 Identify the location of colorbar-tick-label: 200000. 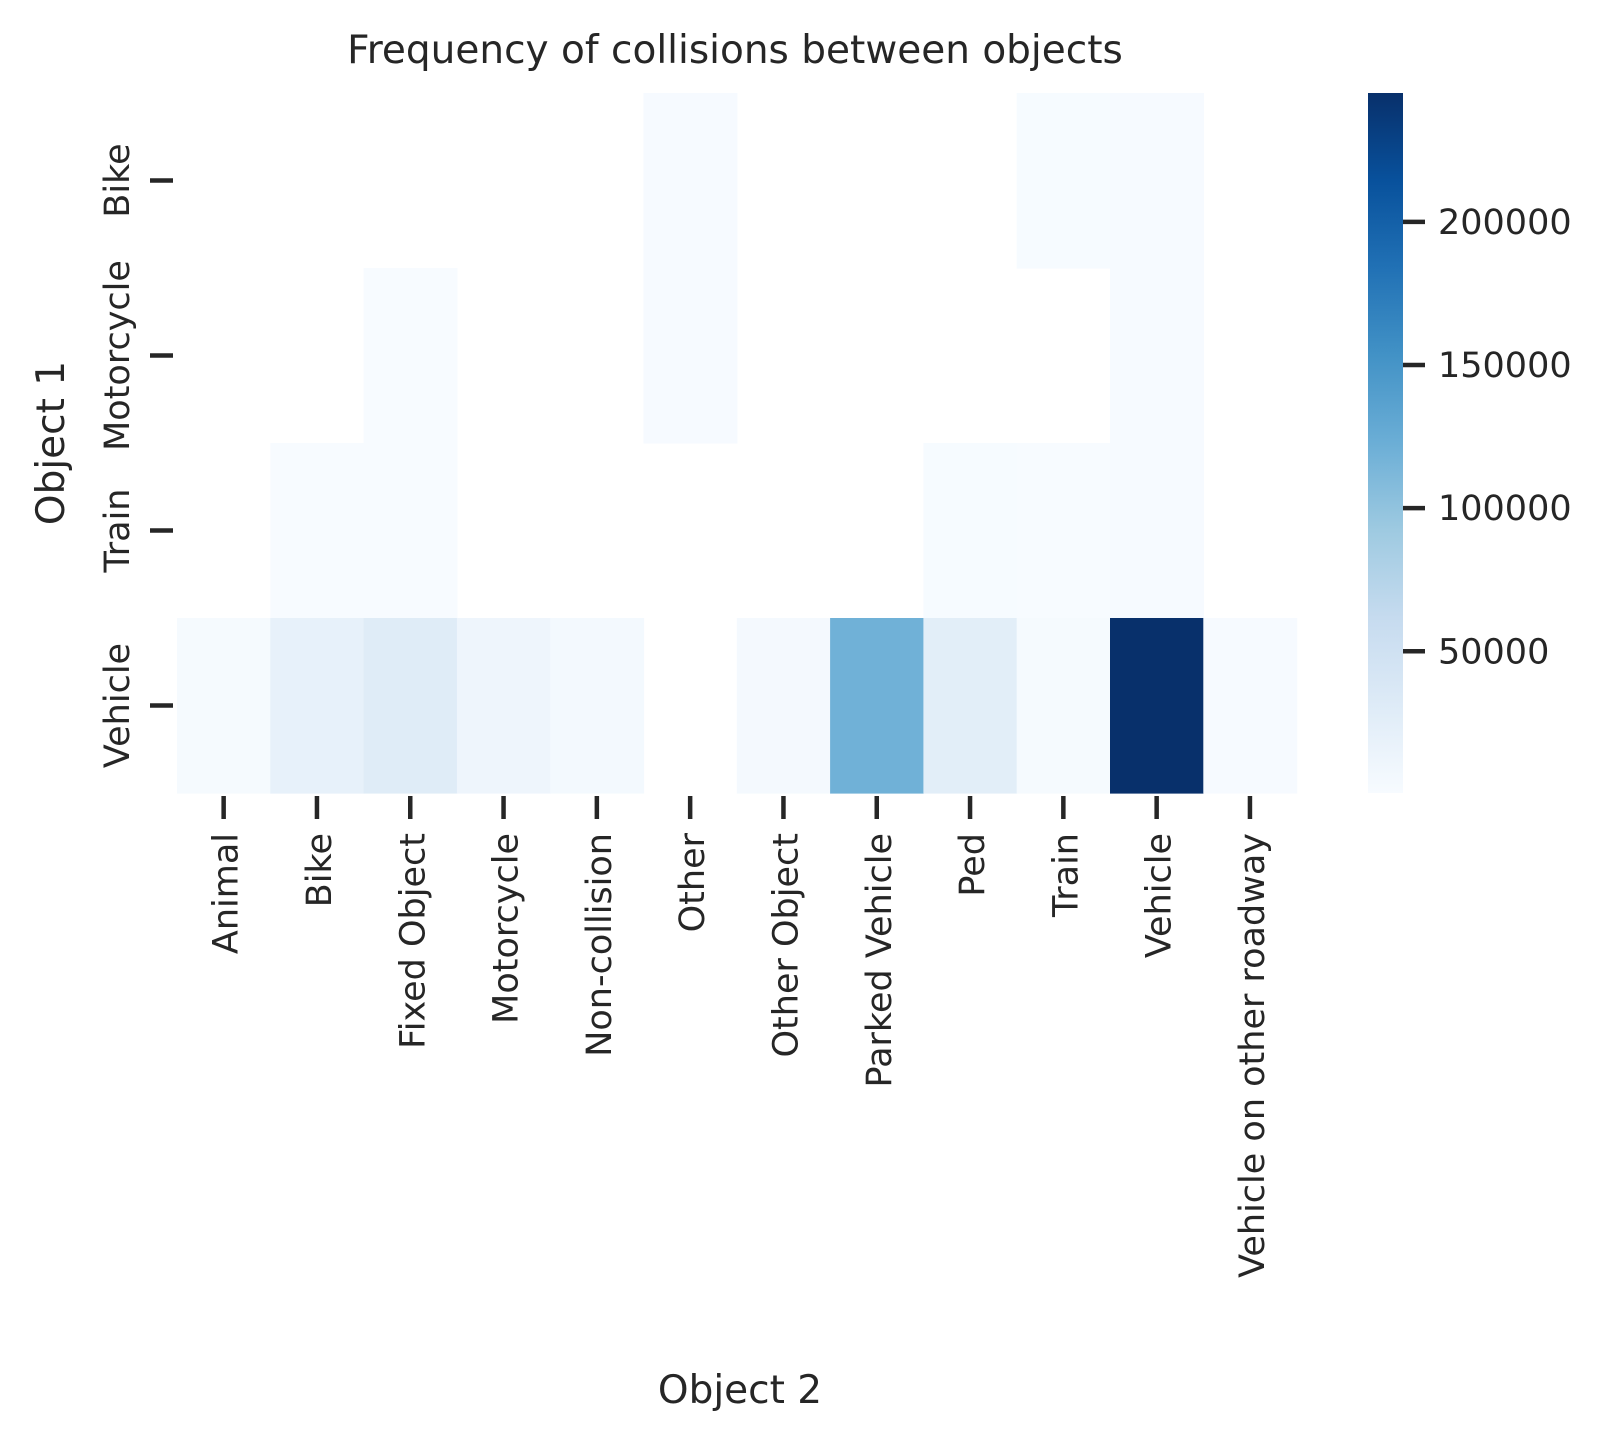
(1505, 223).